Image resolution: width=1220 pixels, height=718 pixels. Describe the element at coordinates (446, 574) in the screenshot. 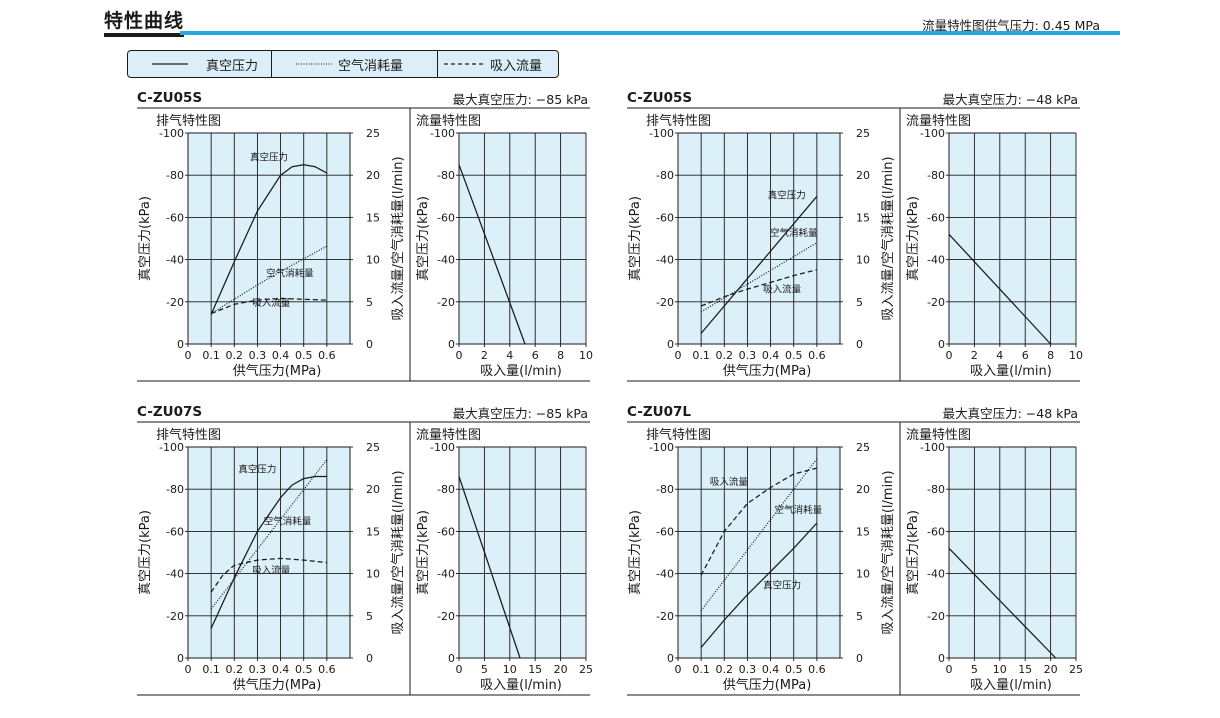

I see `flow-y-tick-label: -40` at that location.